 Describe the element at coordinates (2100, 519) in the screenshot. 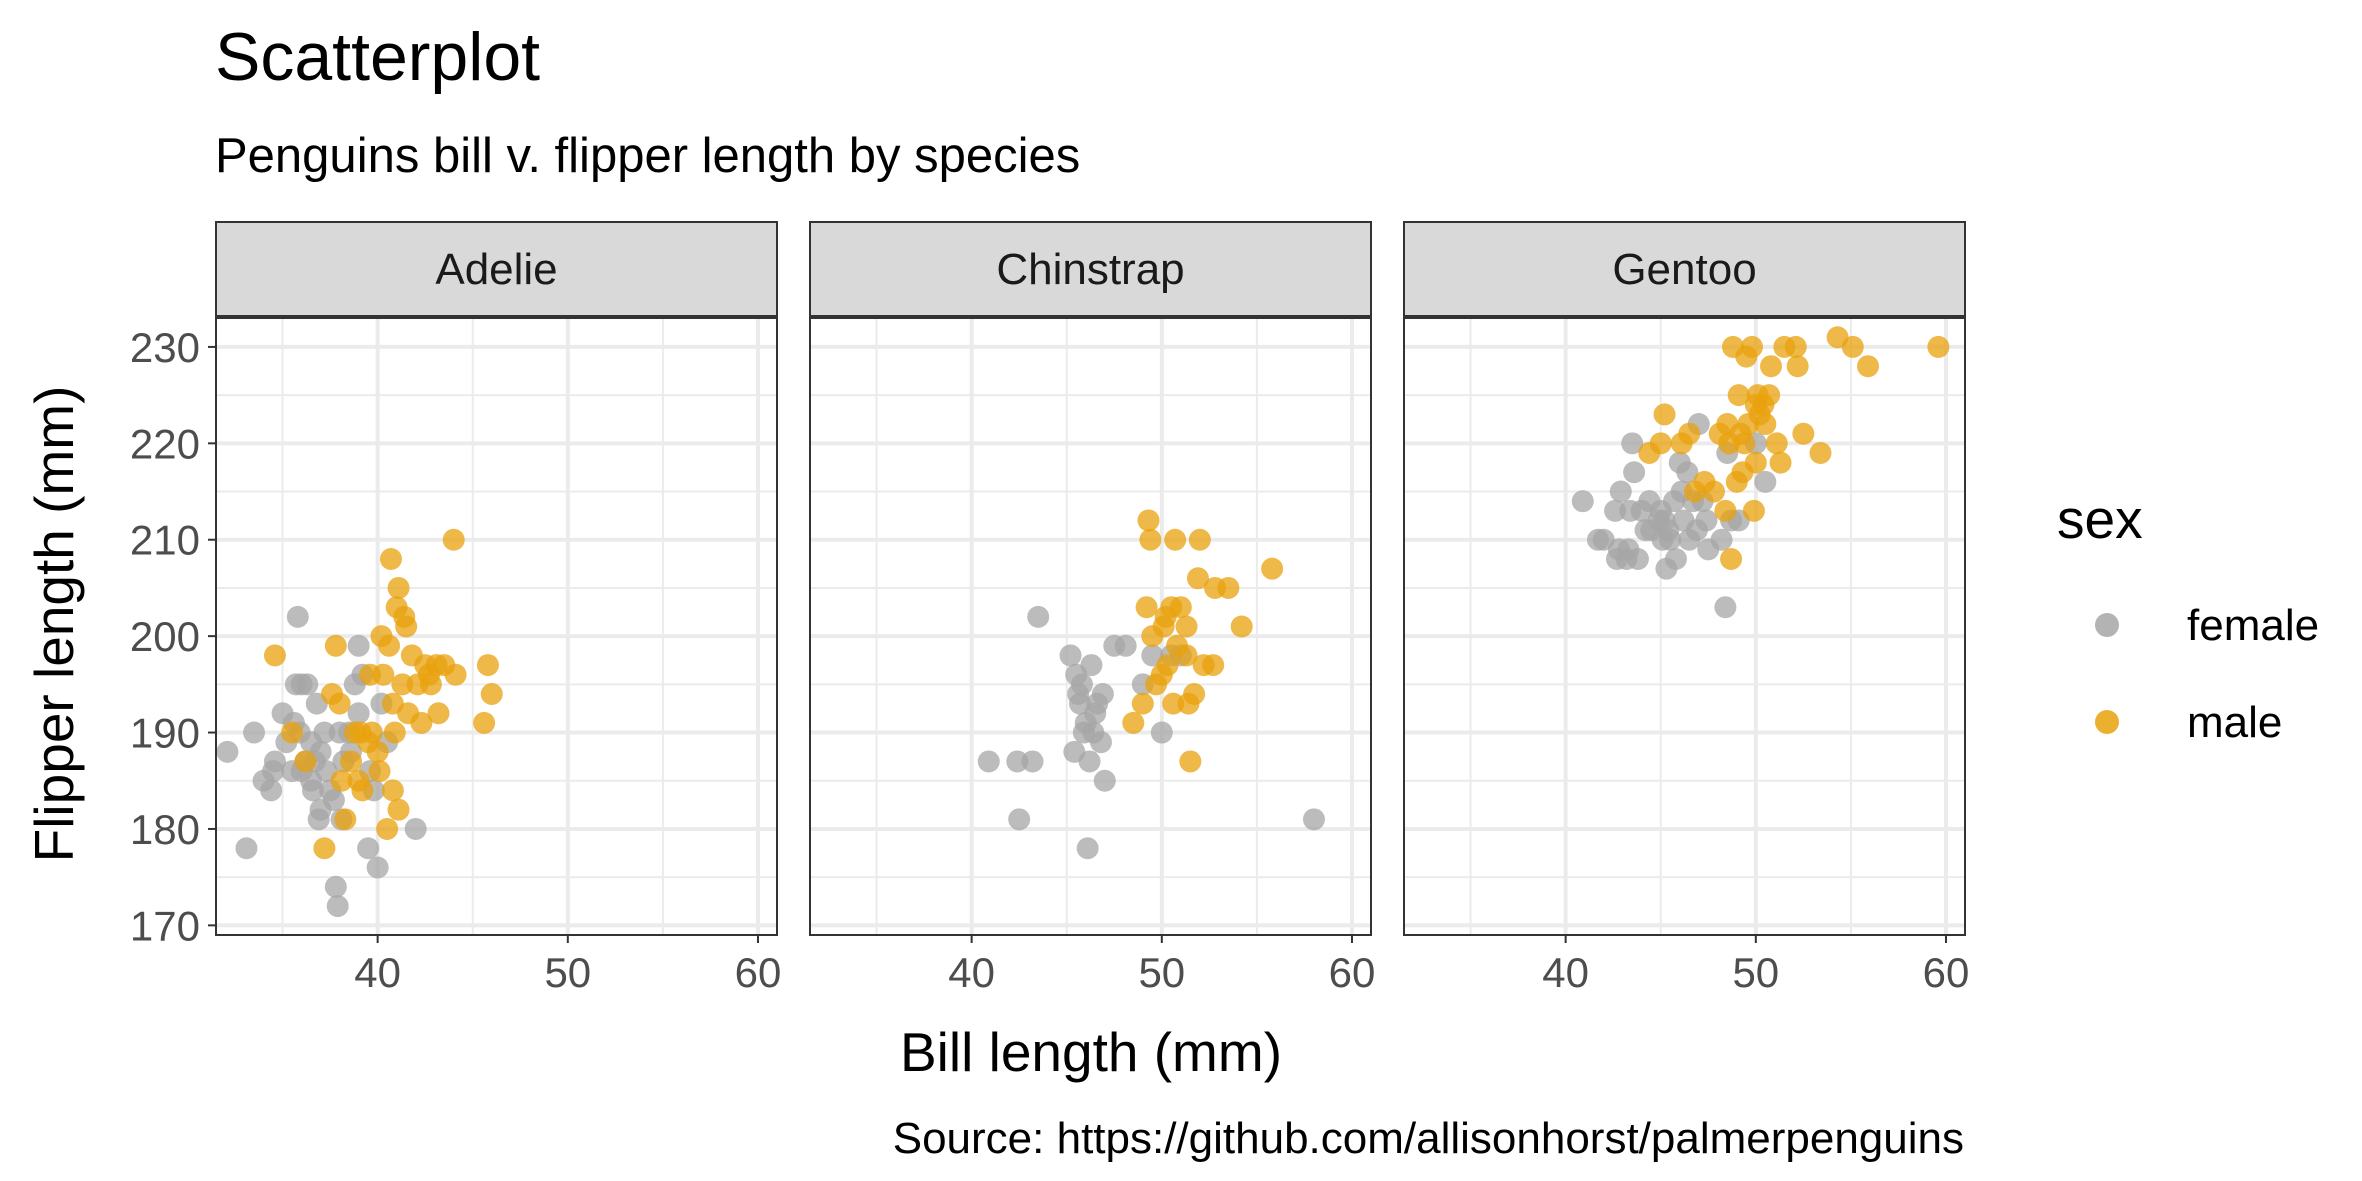

I see `legend-title: sex` at that location.